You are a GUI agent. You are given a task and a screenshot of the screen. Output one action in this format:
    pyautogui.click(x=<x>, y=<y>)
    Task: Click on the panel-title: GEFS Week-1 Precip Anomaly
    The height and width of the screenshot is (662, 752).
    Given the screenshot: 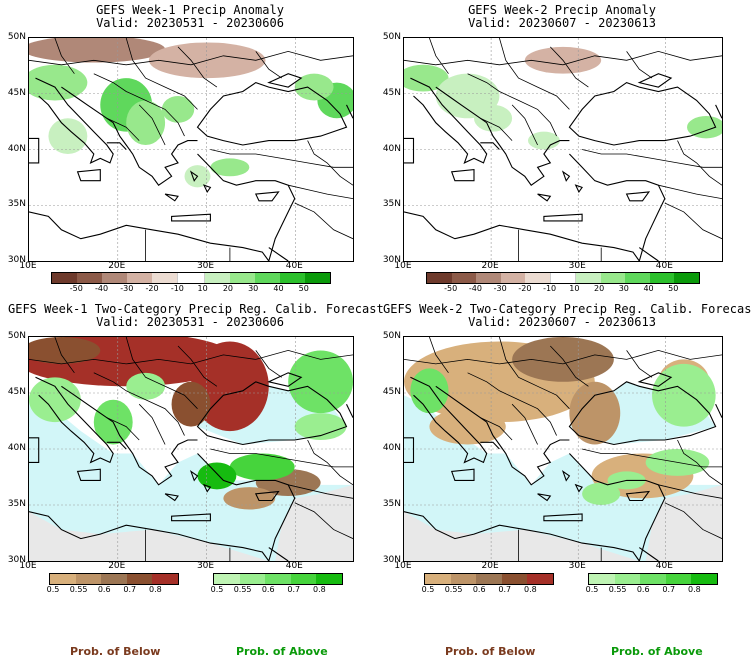 What is the action you would take?
    pyautogui.click(x=190, y=10)
    